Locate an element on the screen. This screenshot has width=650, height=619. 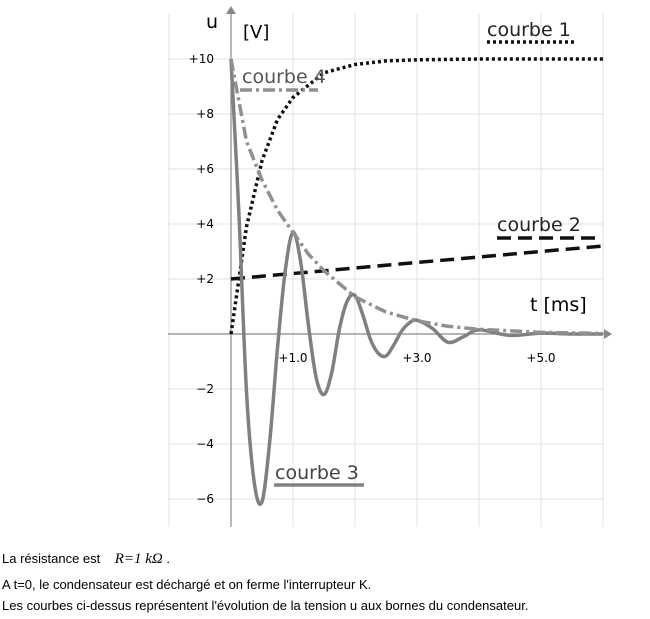
y-tick-label: +4 is located at coordinates (205, 224).